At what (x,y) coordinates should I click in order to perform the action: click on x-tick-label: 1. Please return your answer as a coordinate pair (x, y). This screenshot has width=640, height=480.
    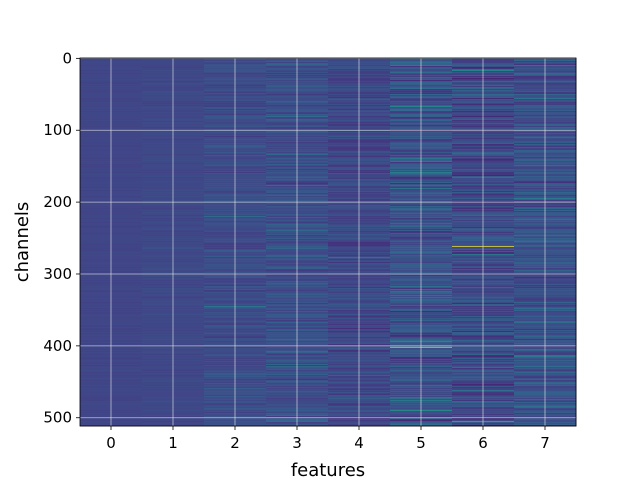
    Looking at the image, I should click on (173, 443).